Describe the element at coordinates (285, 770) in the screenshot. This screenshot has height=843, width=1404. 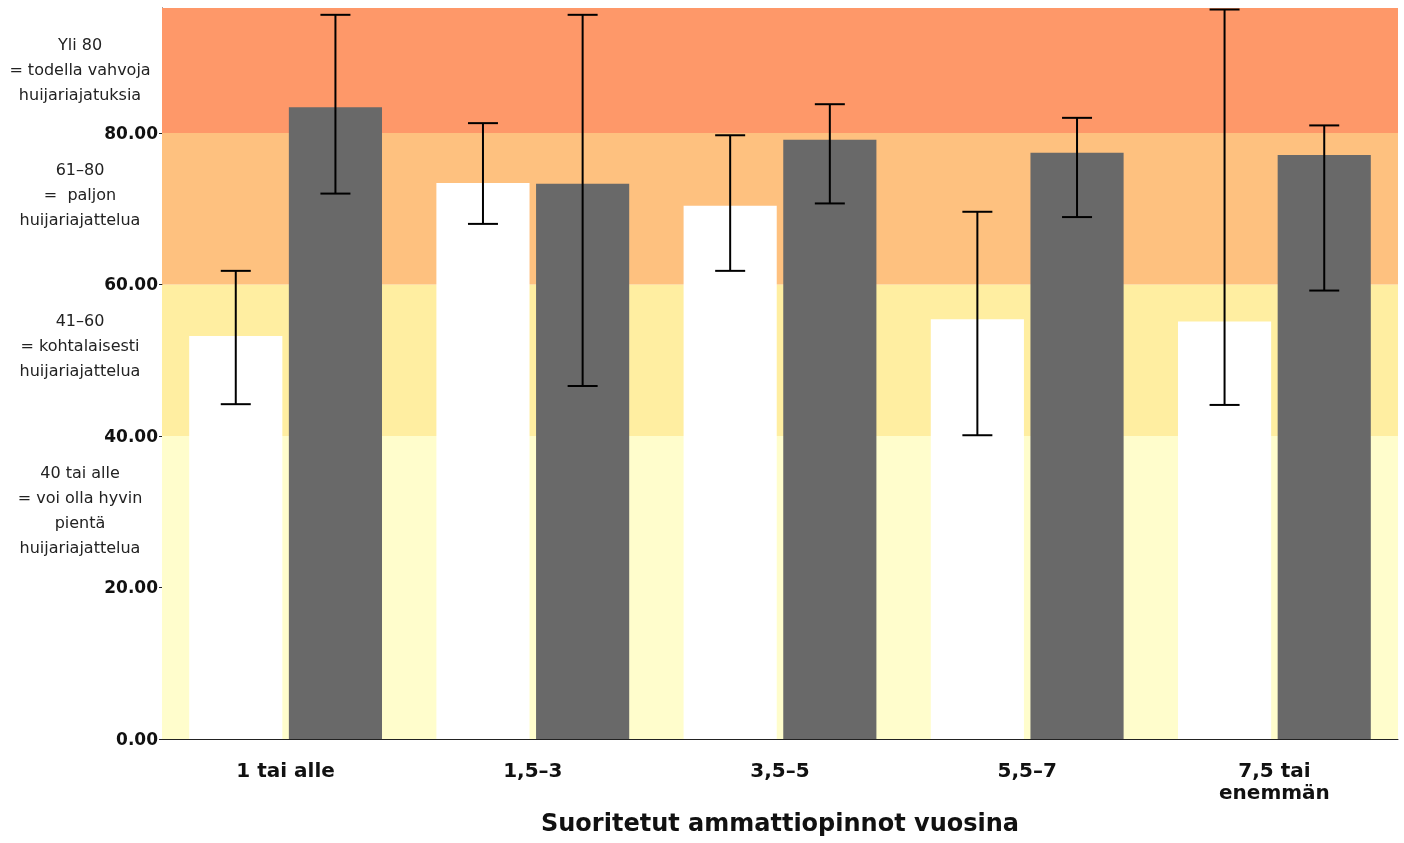
I see `x-tick-label: 1 tai alle` at that location.